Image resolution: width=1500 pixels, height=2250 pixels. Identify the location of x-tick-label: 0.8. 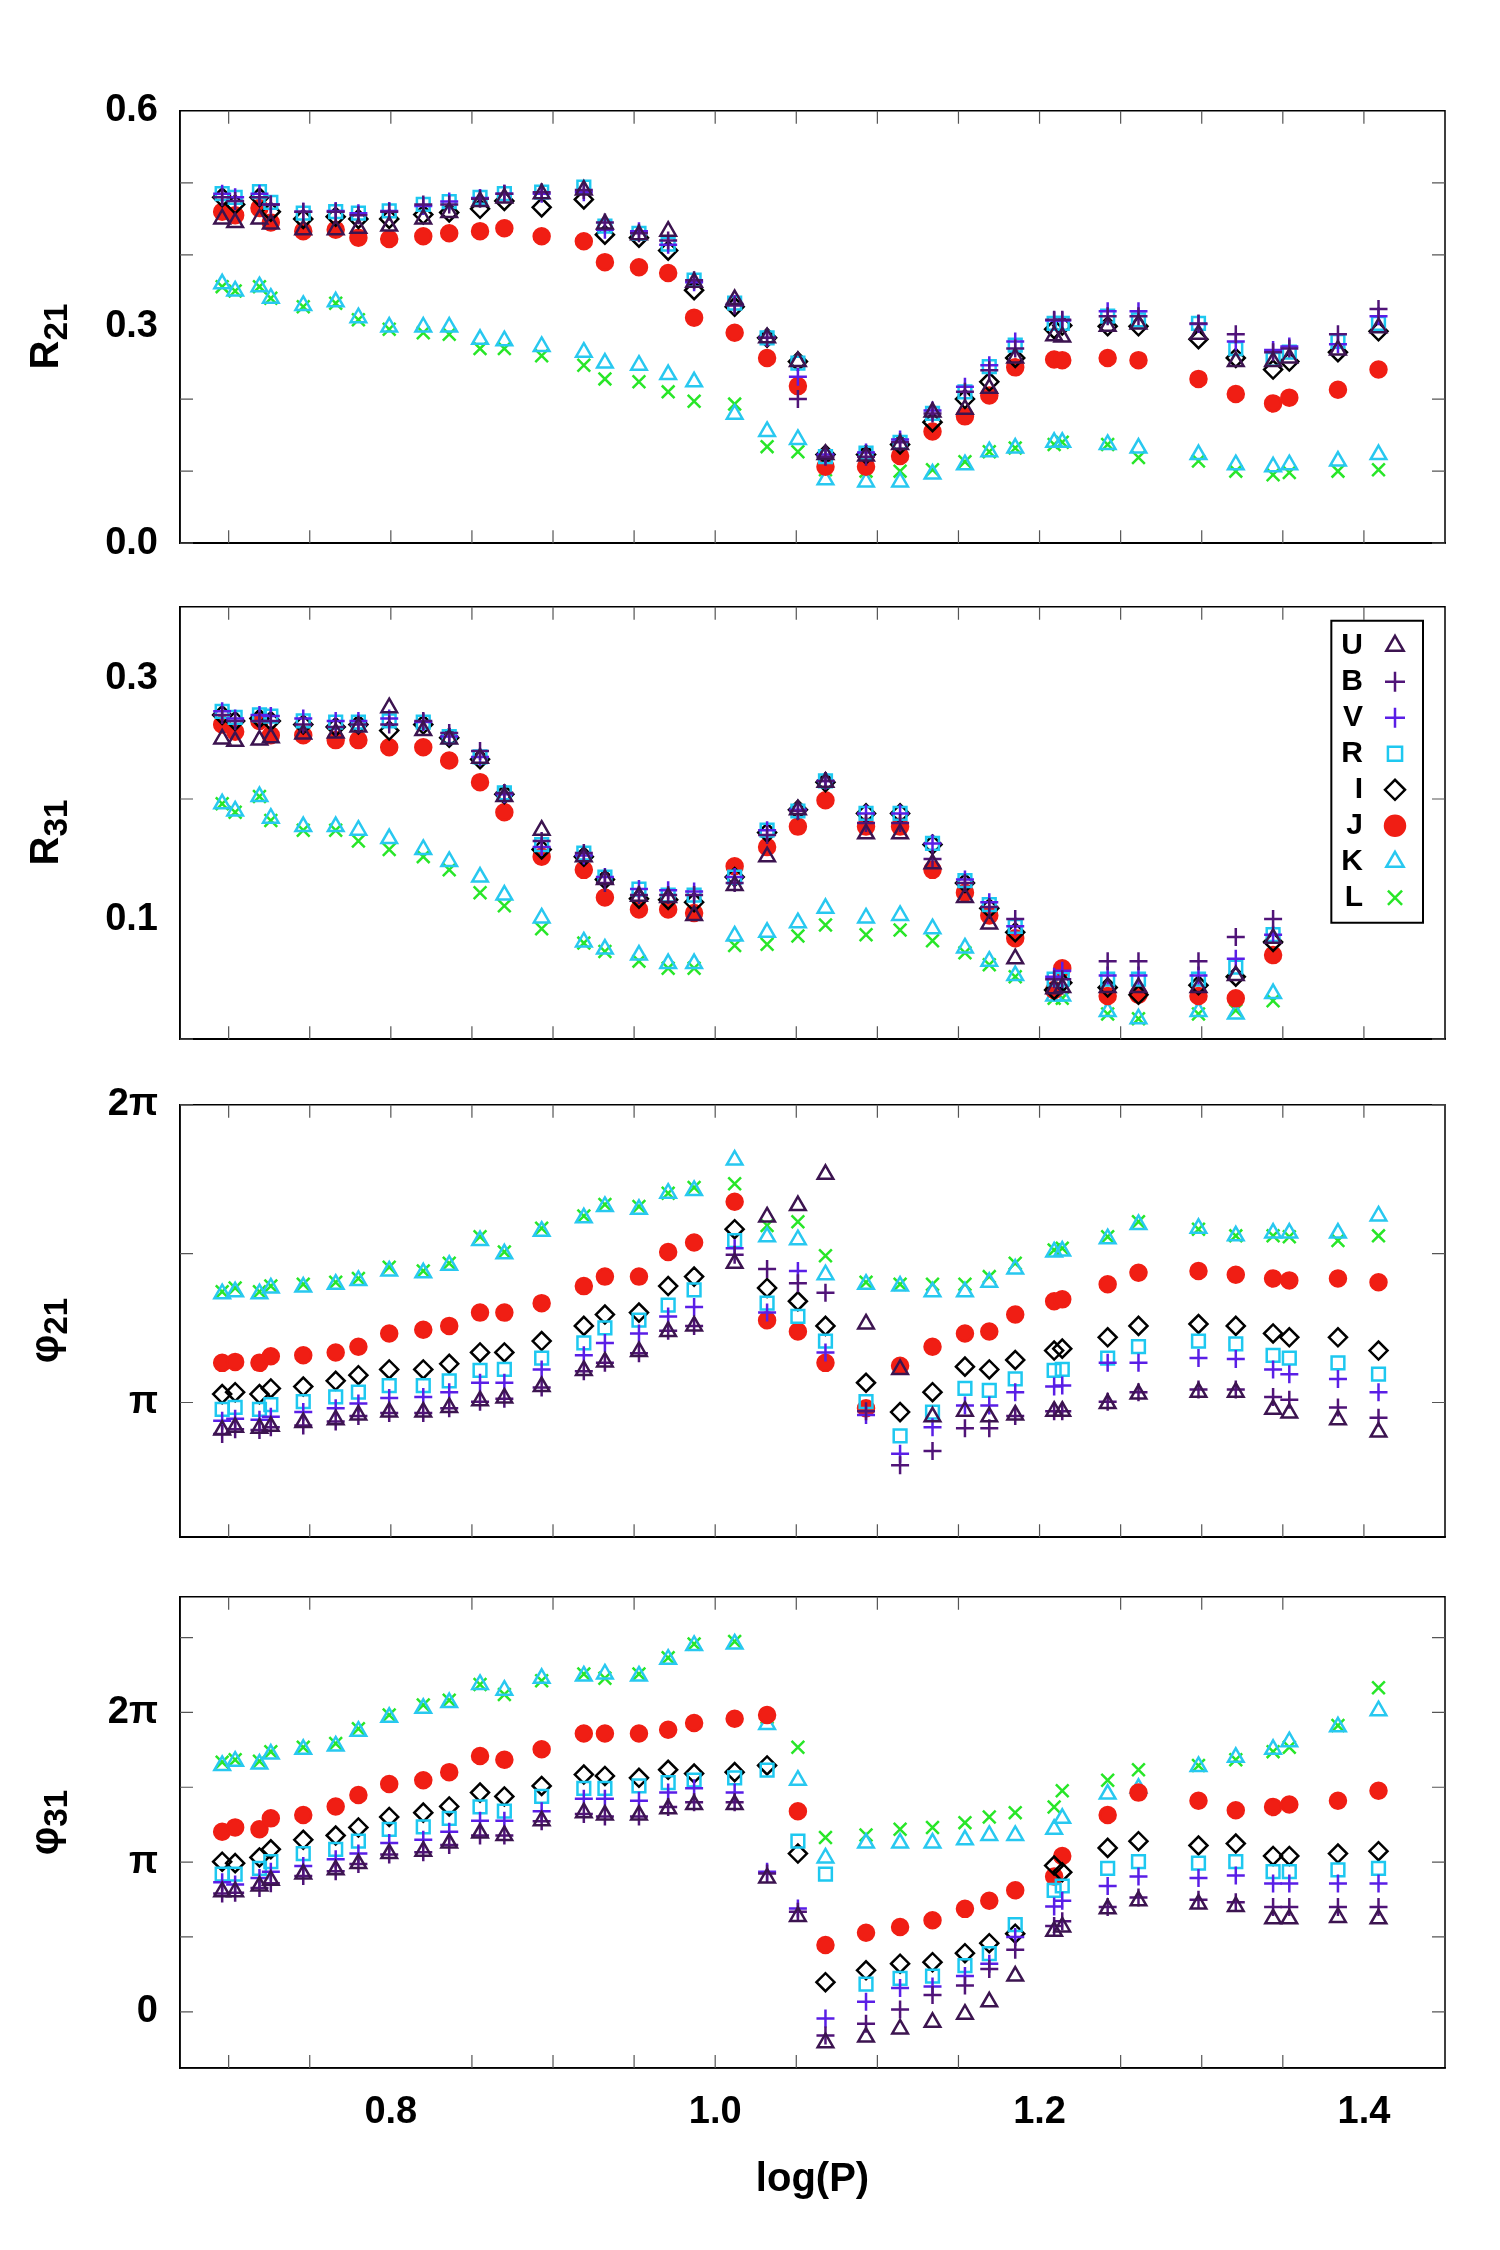
(391, 2110).